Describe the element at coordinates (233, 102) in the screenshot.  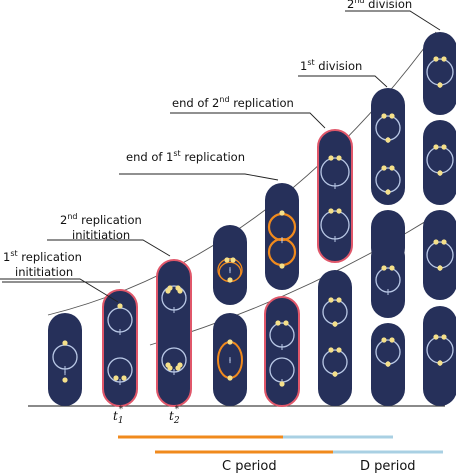
I see `label-end-of-2nd-replication: end of 2nd replication` at that location.